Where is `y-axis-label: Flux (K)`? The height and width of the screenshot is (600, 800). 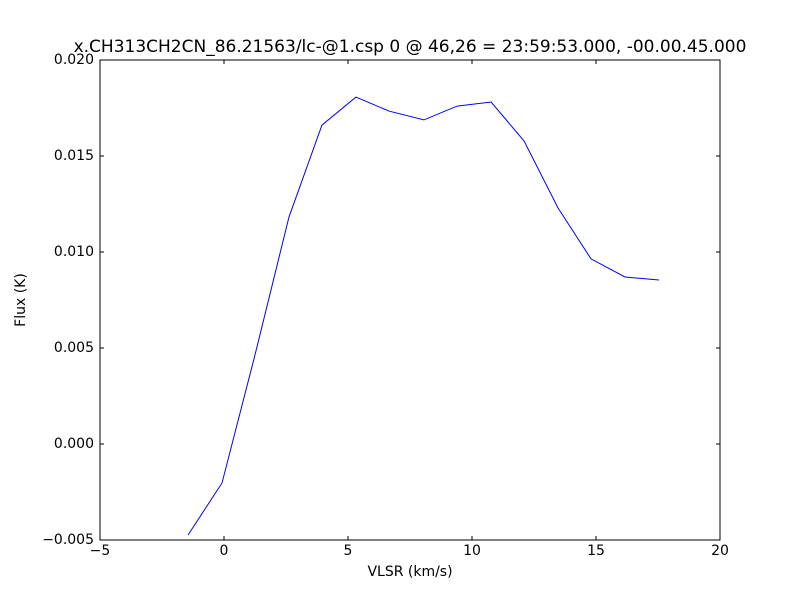 y-axis-label: Flux (K) is located at coordinates (21, 300).